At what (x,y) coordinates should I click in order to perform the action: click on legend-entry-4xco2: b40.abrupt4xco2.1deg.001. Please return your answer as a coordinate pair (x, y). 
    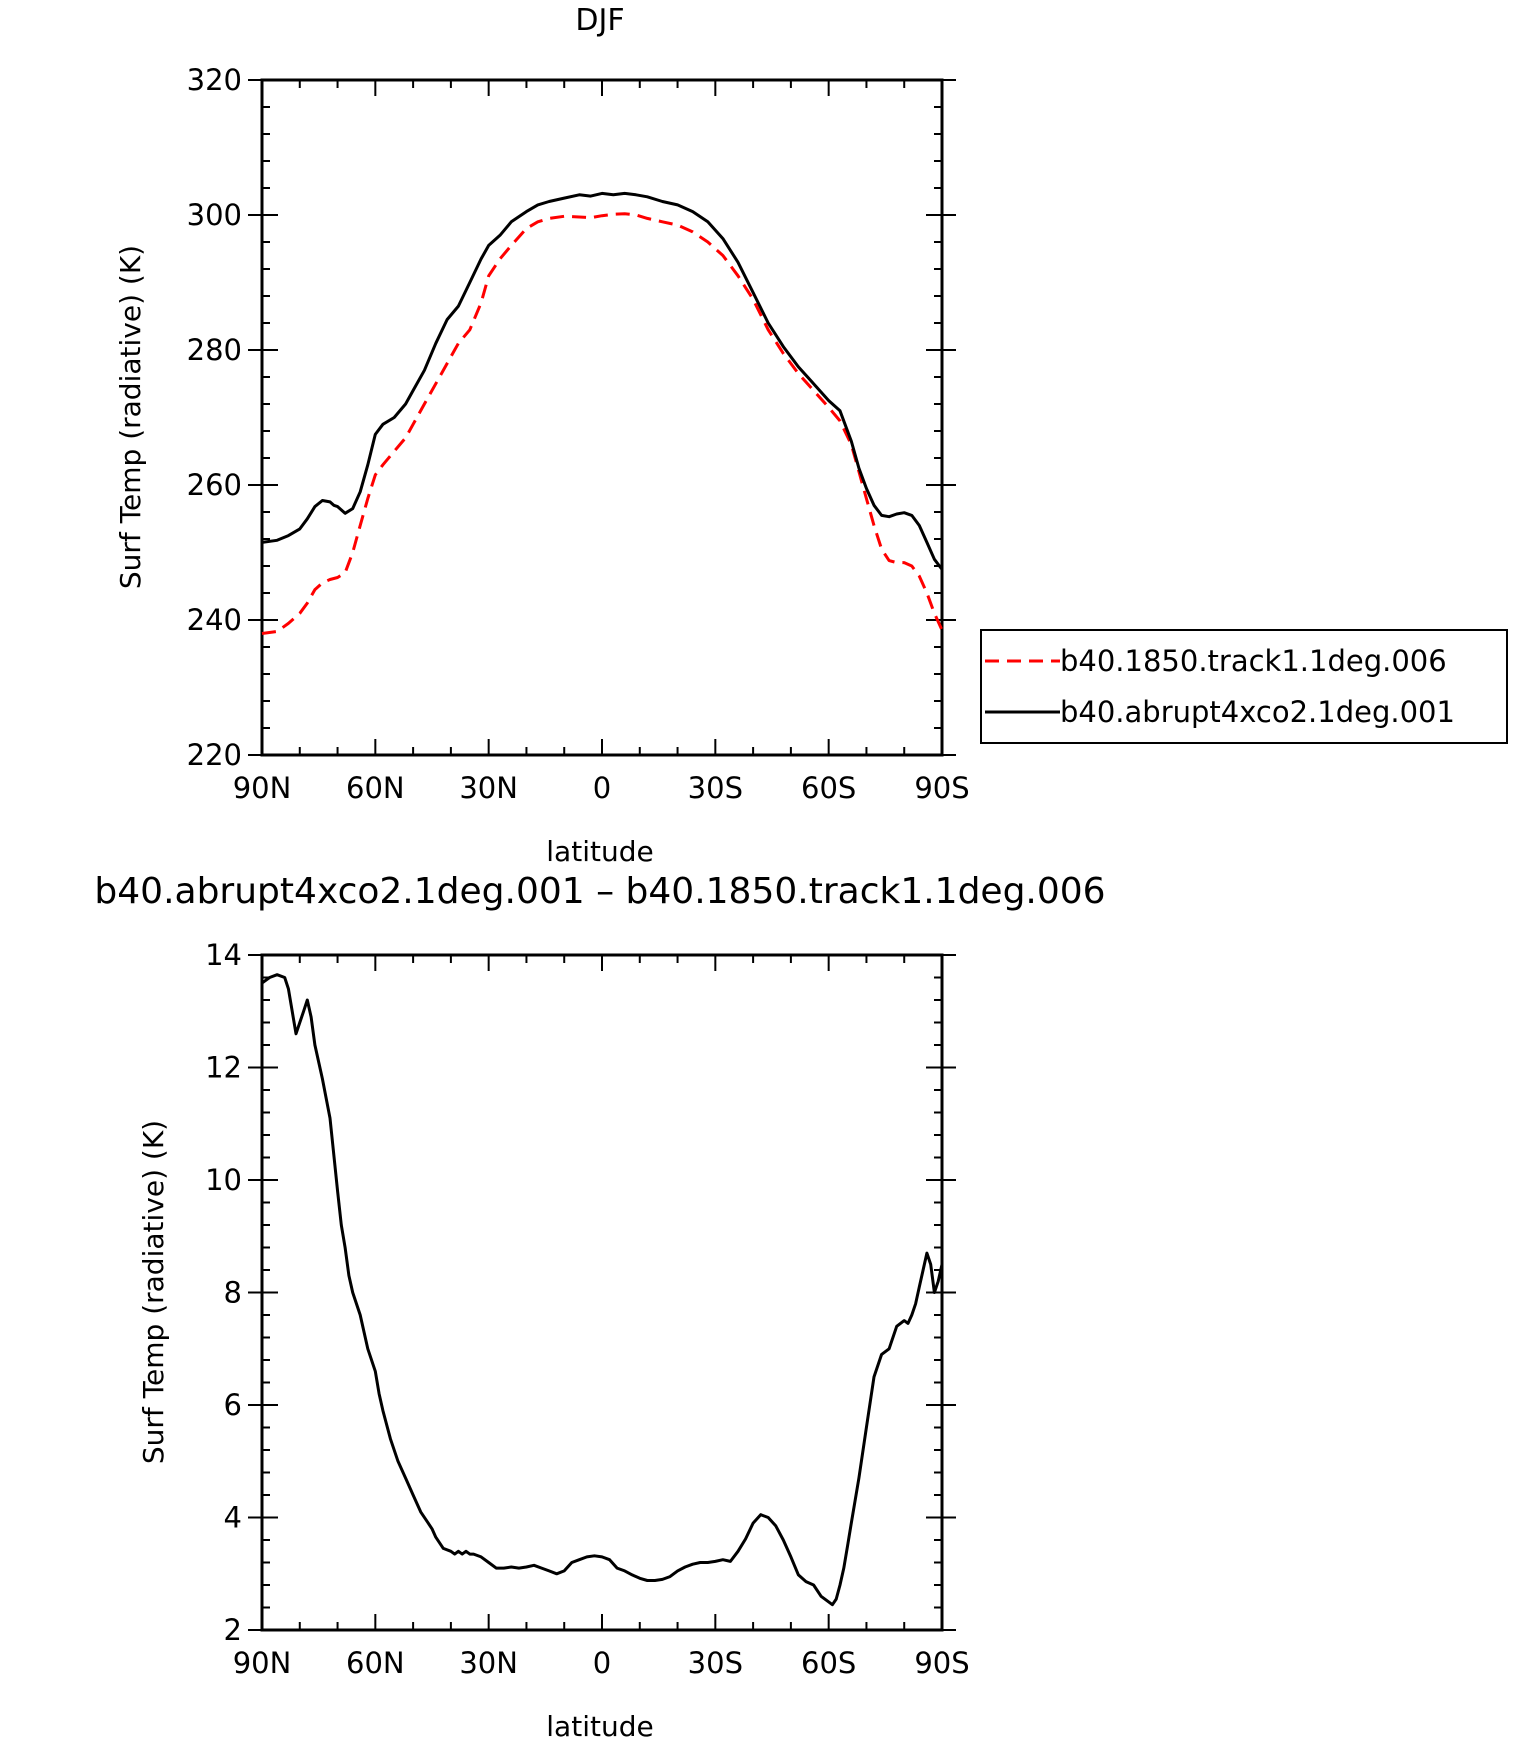
    Looking at the image, I should click on (1257, 712).